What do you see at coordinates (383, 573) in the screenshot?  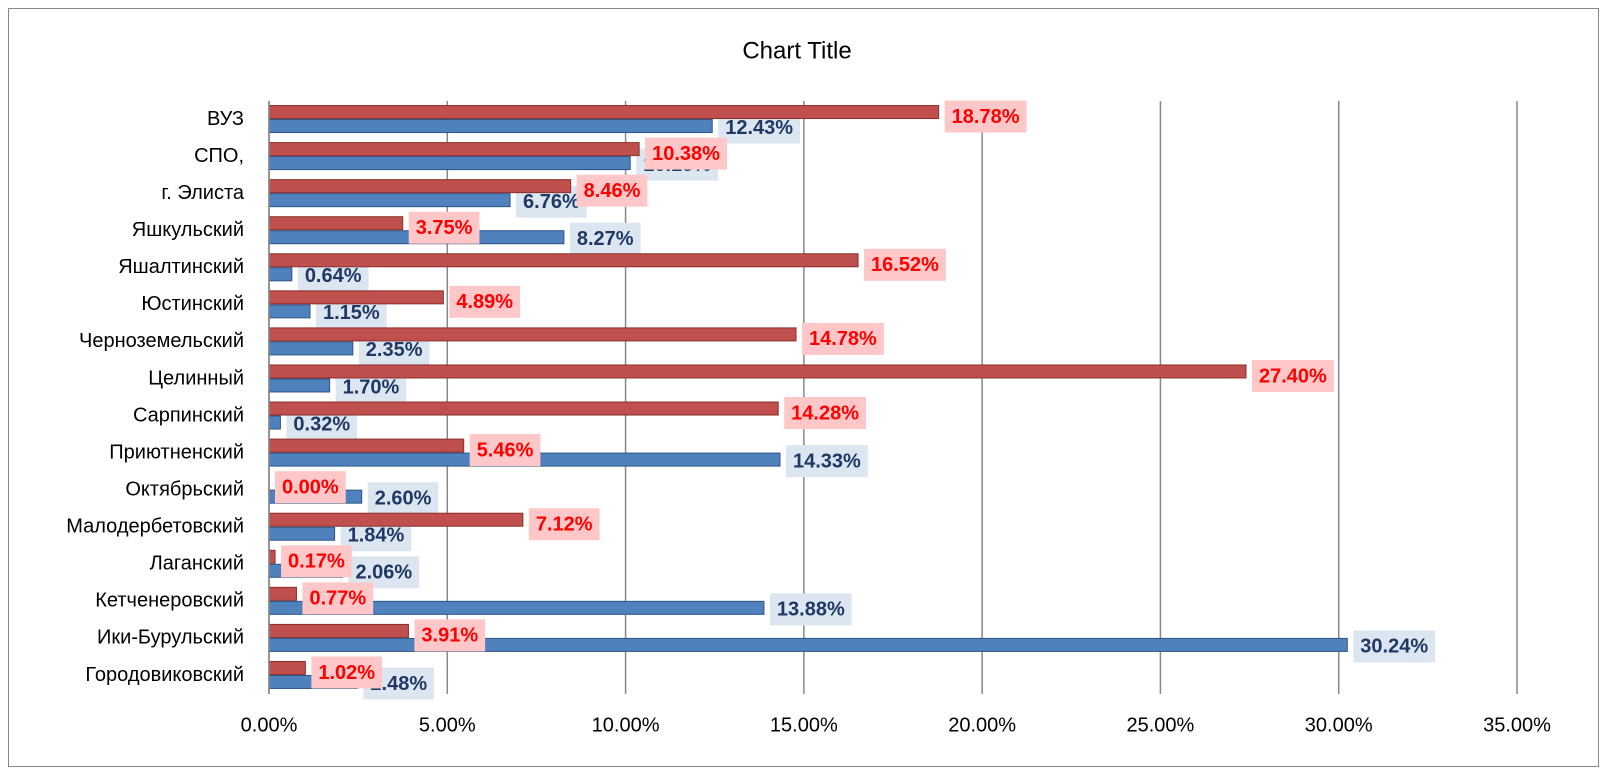 I see `value-label: 2.06%` at bounding box center [383, 573].